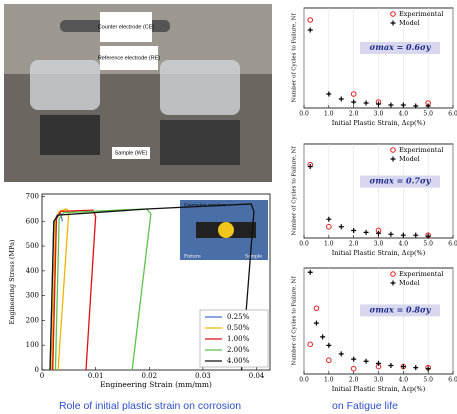  I want to click on legend-label: 0.25%, so click(238, 317).